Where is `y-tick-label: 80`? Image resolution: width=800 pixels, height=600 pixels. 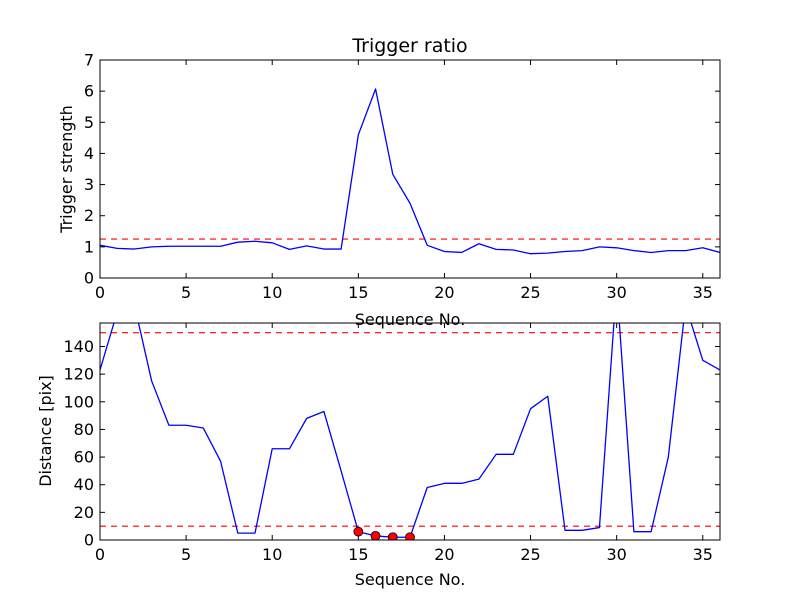
y-tick-label: 80 is located at coordinates (84, 429).